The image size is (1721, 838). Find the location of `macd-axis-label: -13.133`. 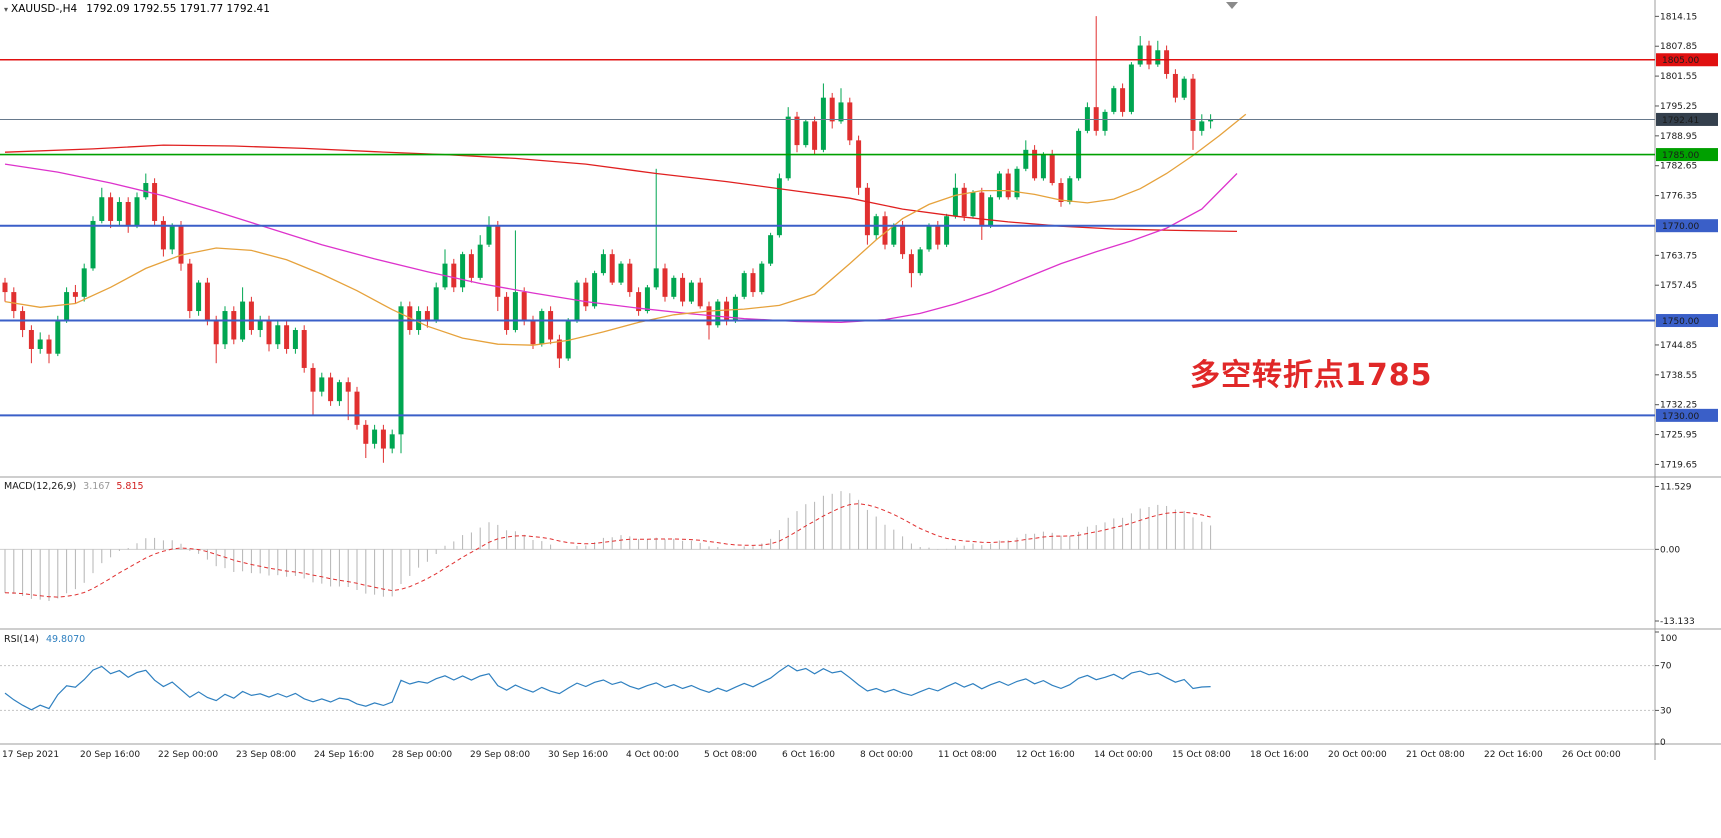

macd-axis-label: -13.133 is located at coordinates (1677, 622).